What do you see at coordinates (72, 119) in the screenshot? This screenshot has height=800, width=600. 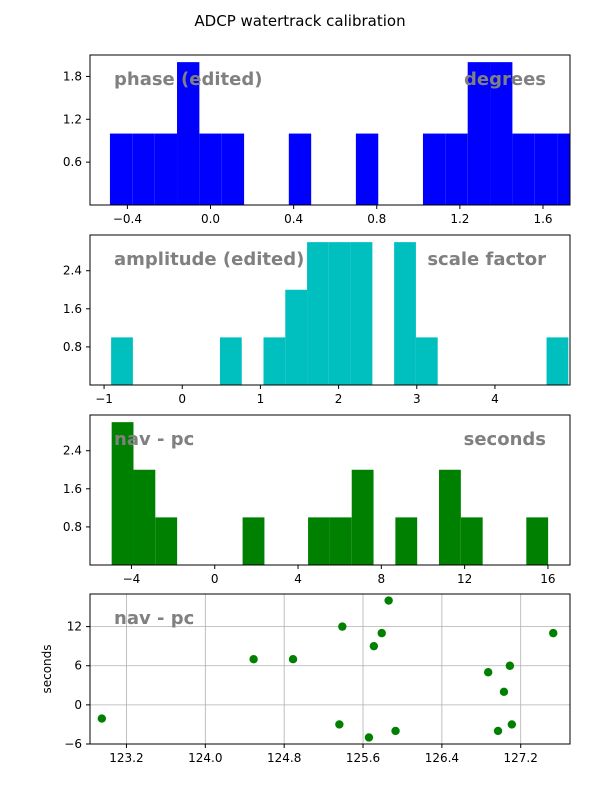 I see `y-tick-label: 1.2` at bounding box center [72, 119].